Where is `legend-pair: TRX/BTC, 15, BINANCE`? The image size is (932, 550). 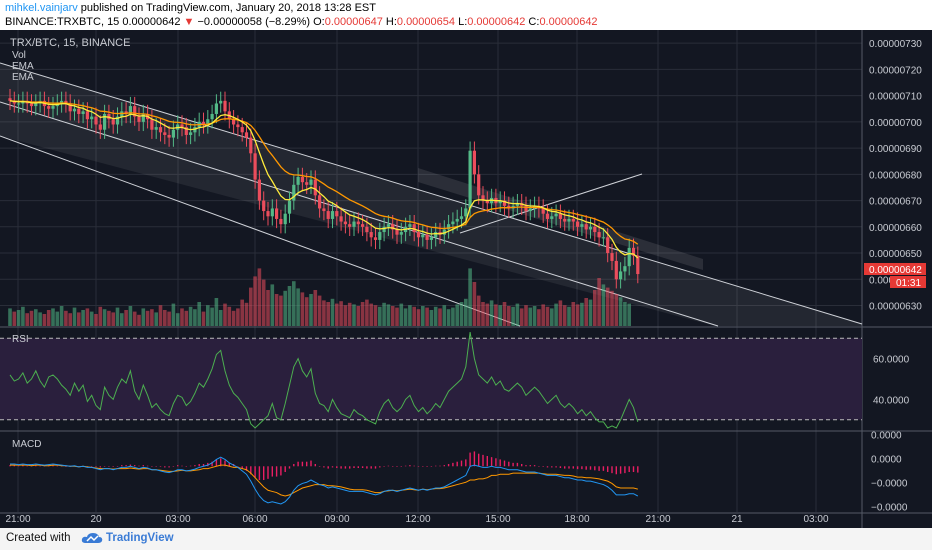
legend-pair: TRX/BTC, 15, BINANCE is located at coordinates (70, 43).